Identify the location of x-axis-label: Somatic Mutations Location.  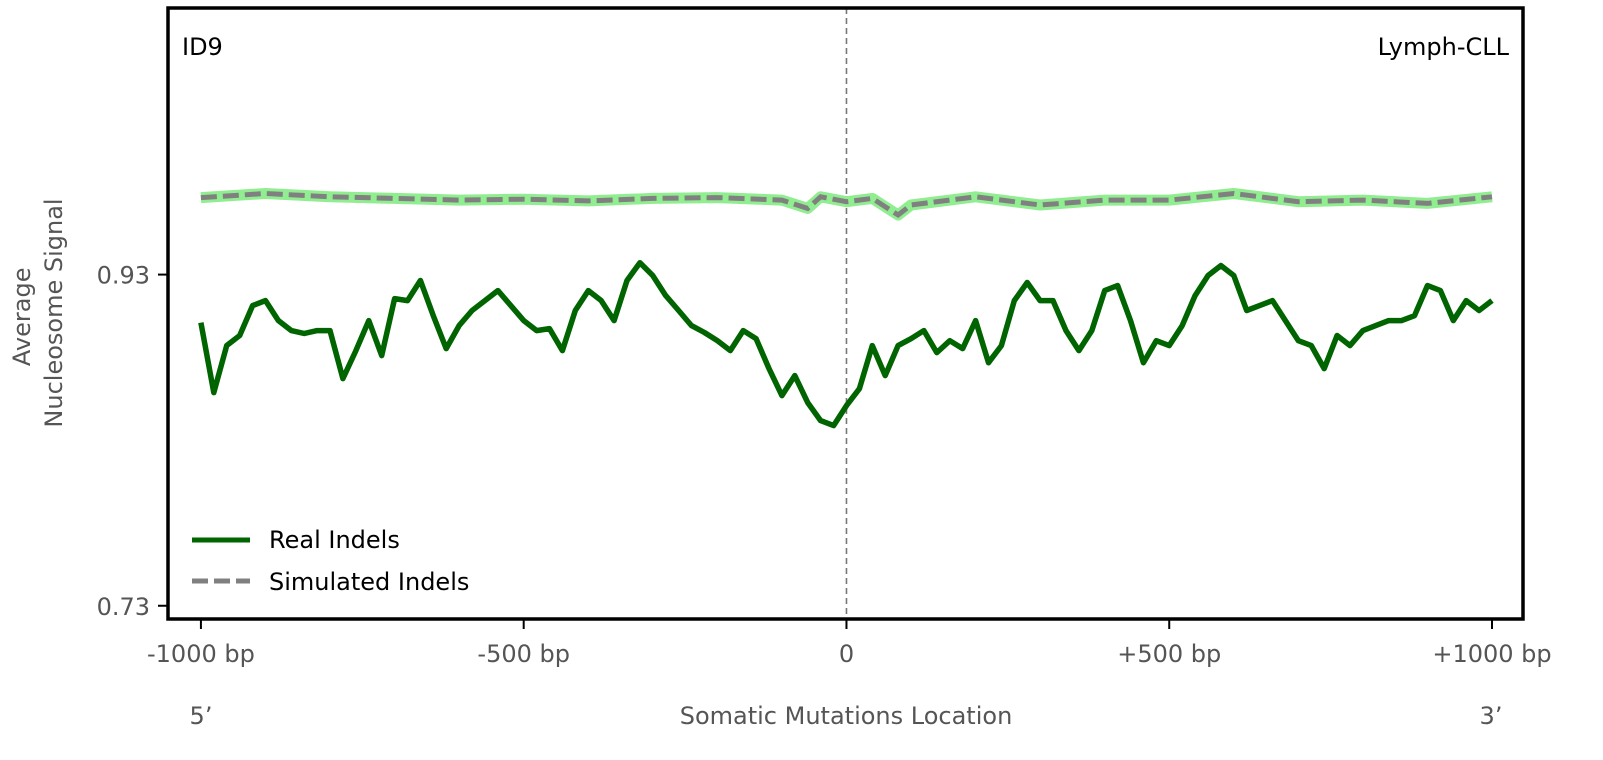
(846, 716).